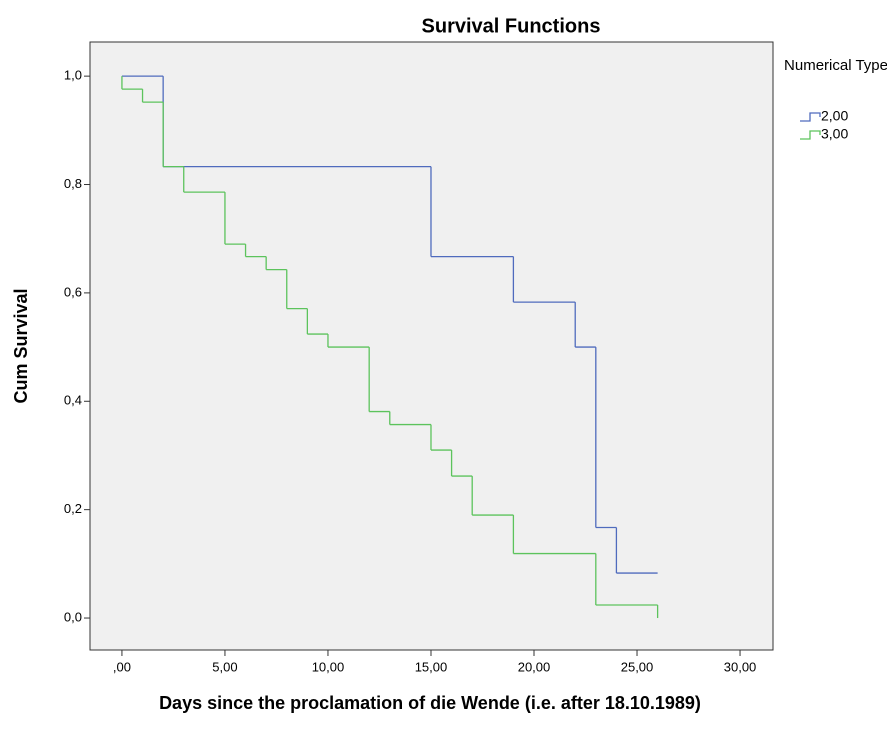  Describe the element at coordinates (73, 183) in the screenshot. I see `y-tick-label: 0,8` at that location.